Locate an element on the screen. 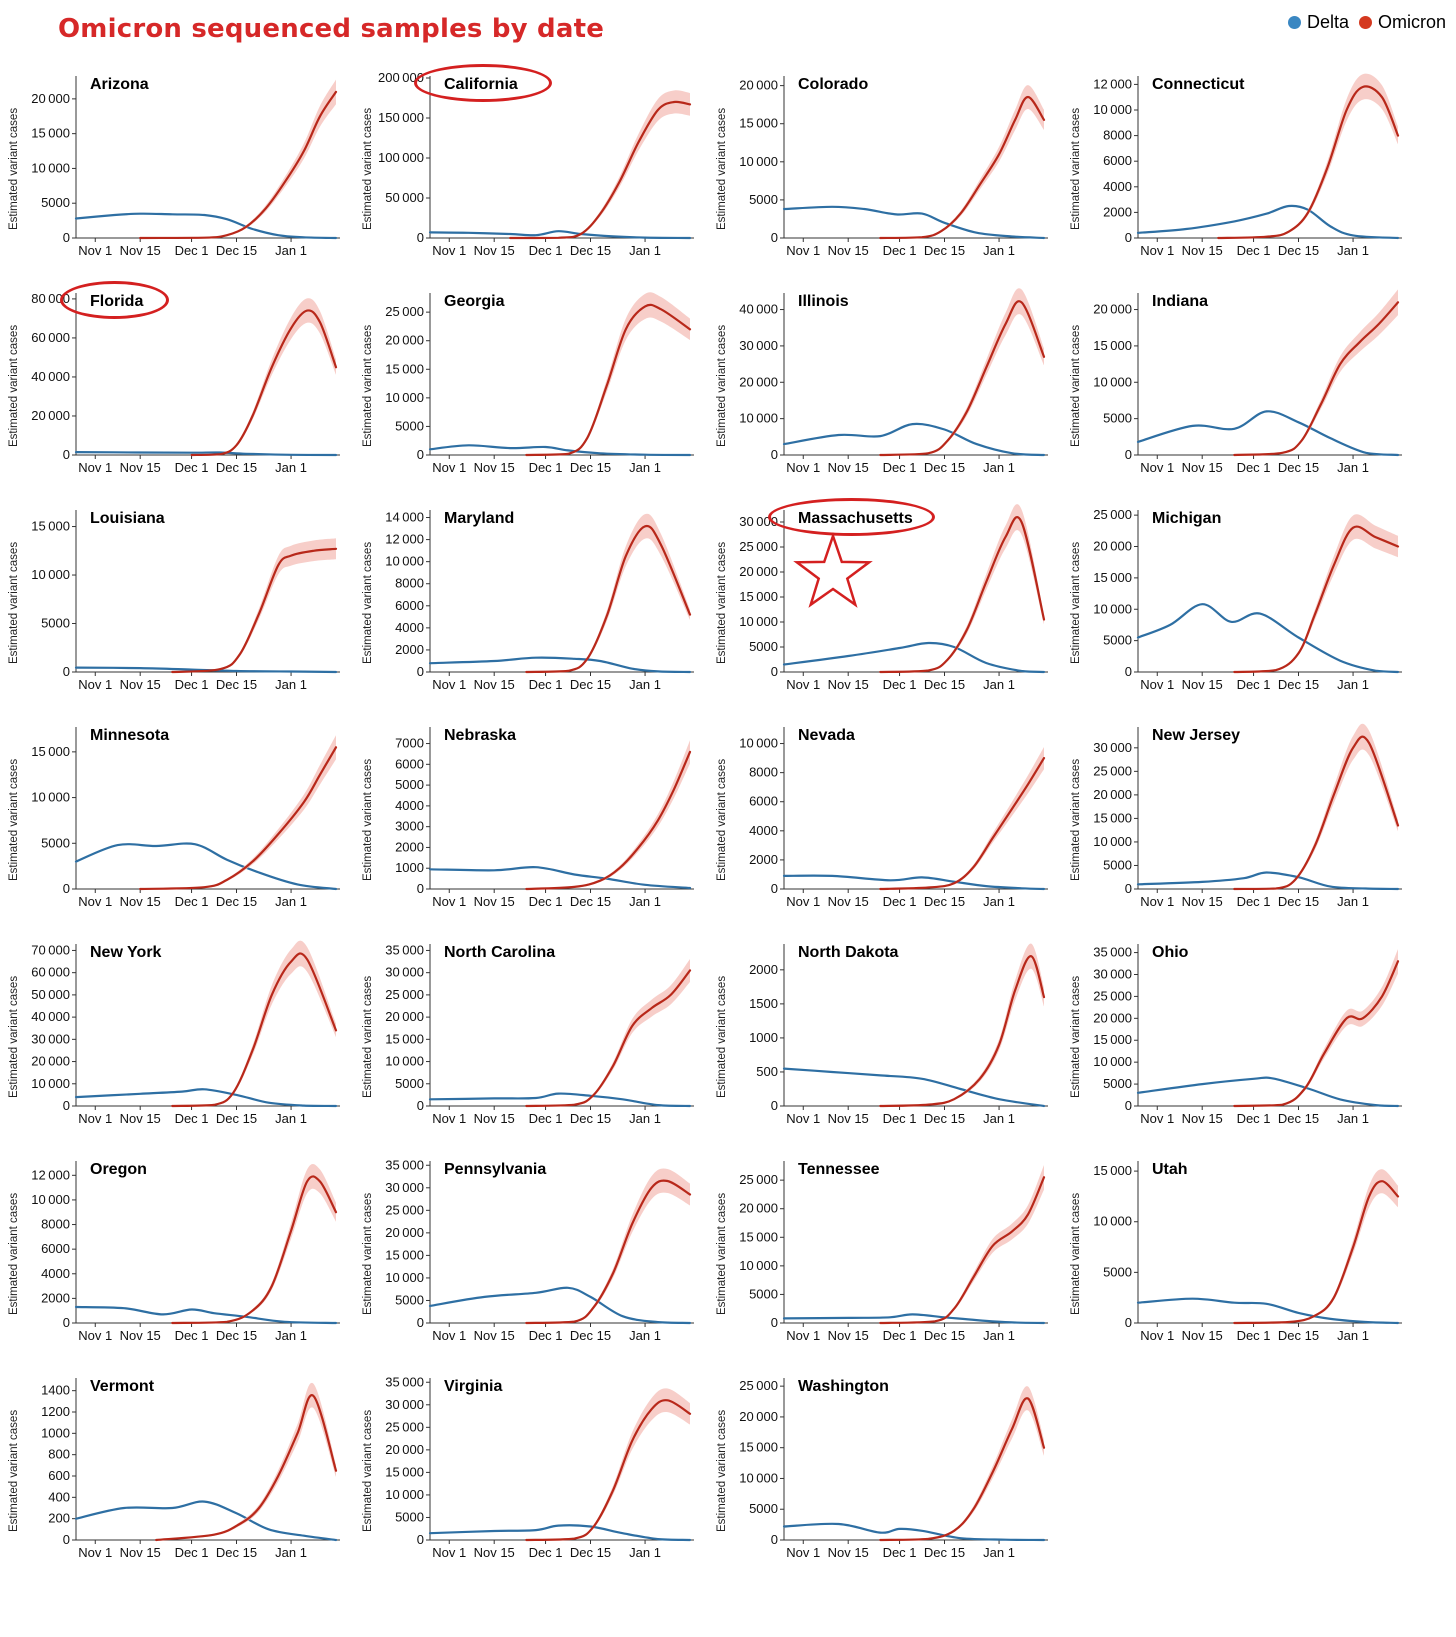 This screenshot has width=1456, height=1637. state-name: North Dakota is located at coordinates (848, 952).